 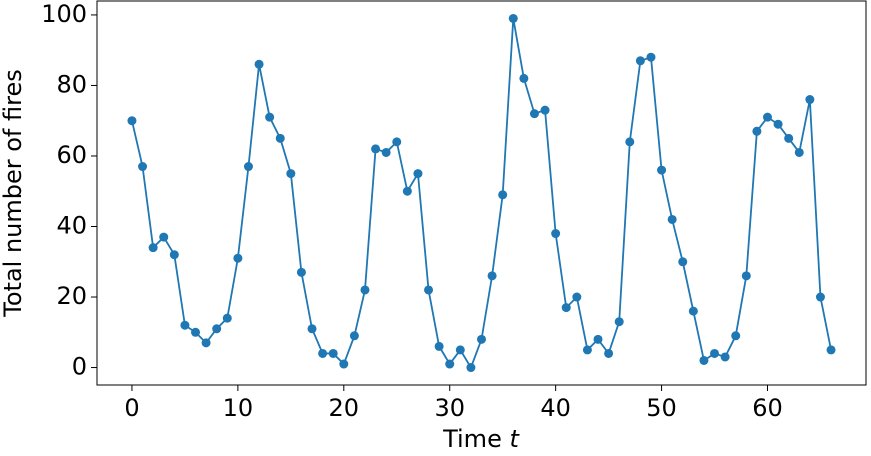 I want to click on x-tick-label: 30, so click(x=449, y=408).